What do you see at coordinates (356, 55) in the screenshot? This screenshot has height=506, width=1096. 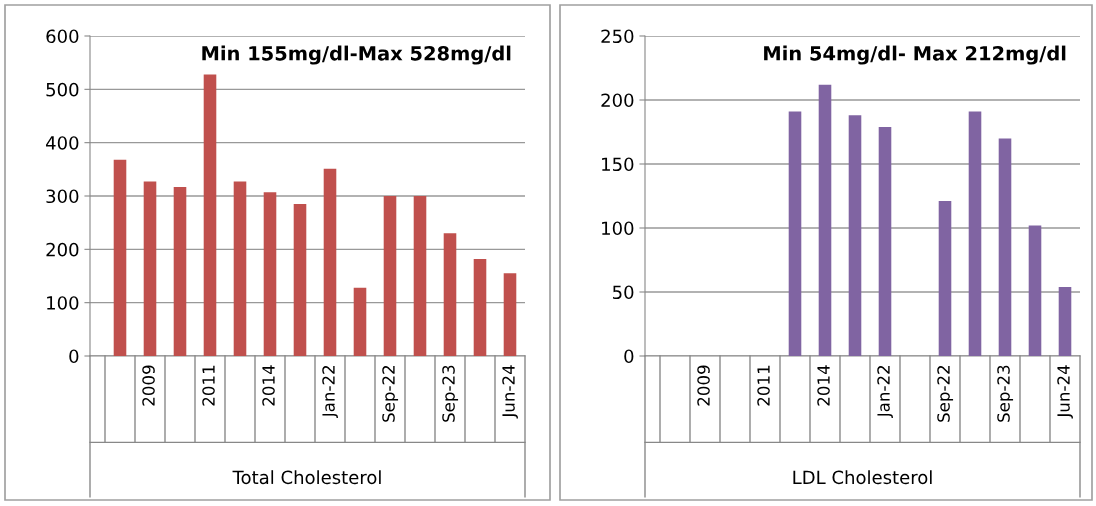 I see `chart-title: Min 155mg/dl-Max 528mg/dl` at bounding box center [356, 55].